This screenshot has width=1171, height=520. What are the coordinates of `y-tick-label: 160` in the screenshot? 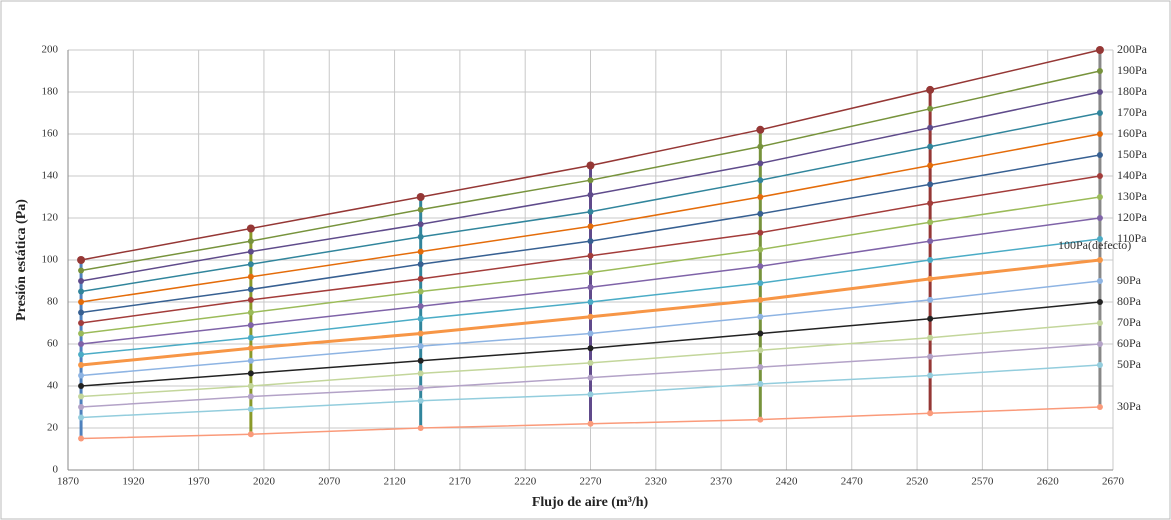 It's located at (50, 134).